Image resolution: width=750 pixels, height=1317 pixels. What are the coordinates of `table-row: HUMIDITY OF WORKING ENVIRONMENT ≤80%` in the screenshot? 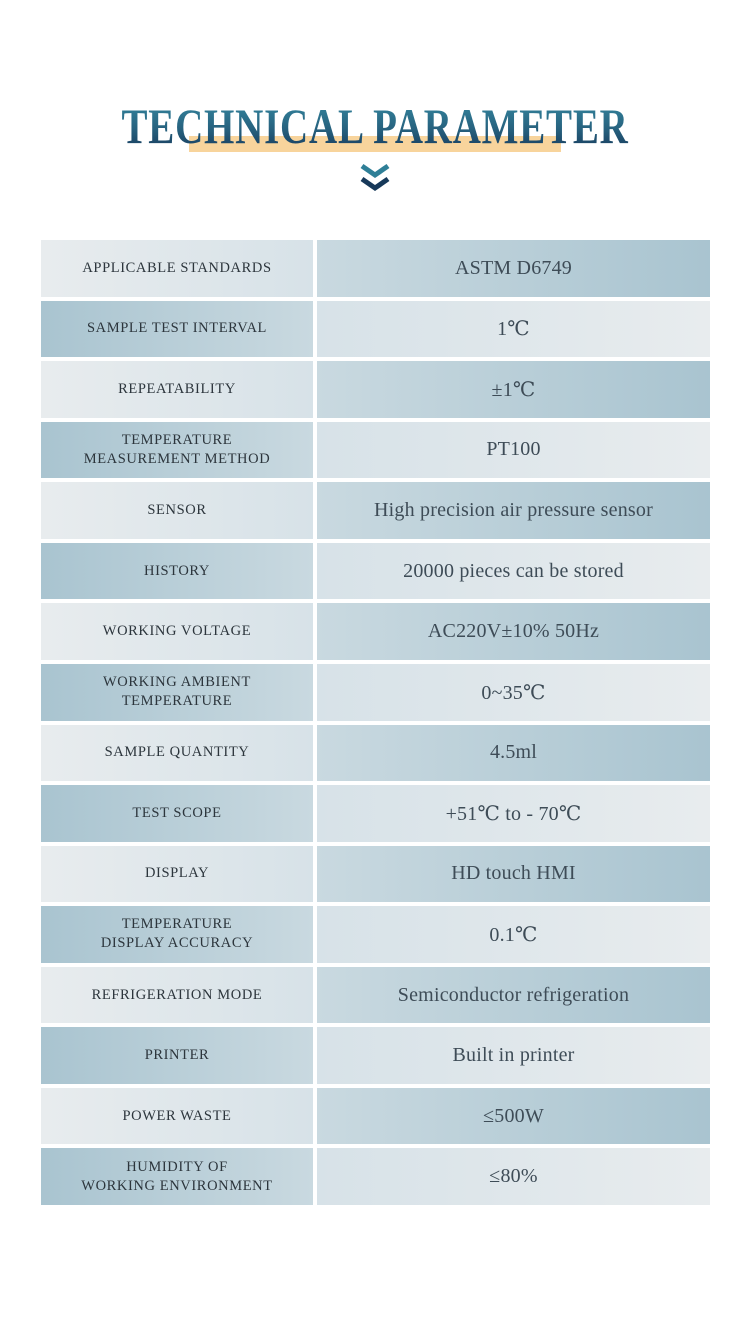 It's located at (375, 1176).